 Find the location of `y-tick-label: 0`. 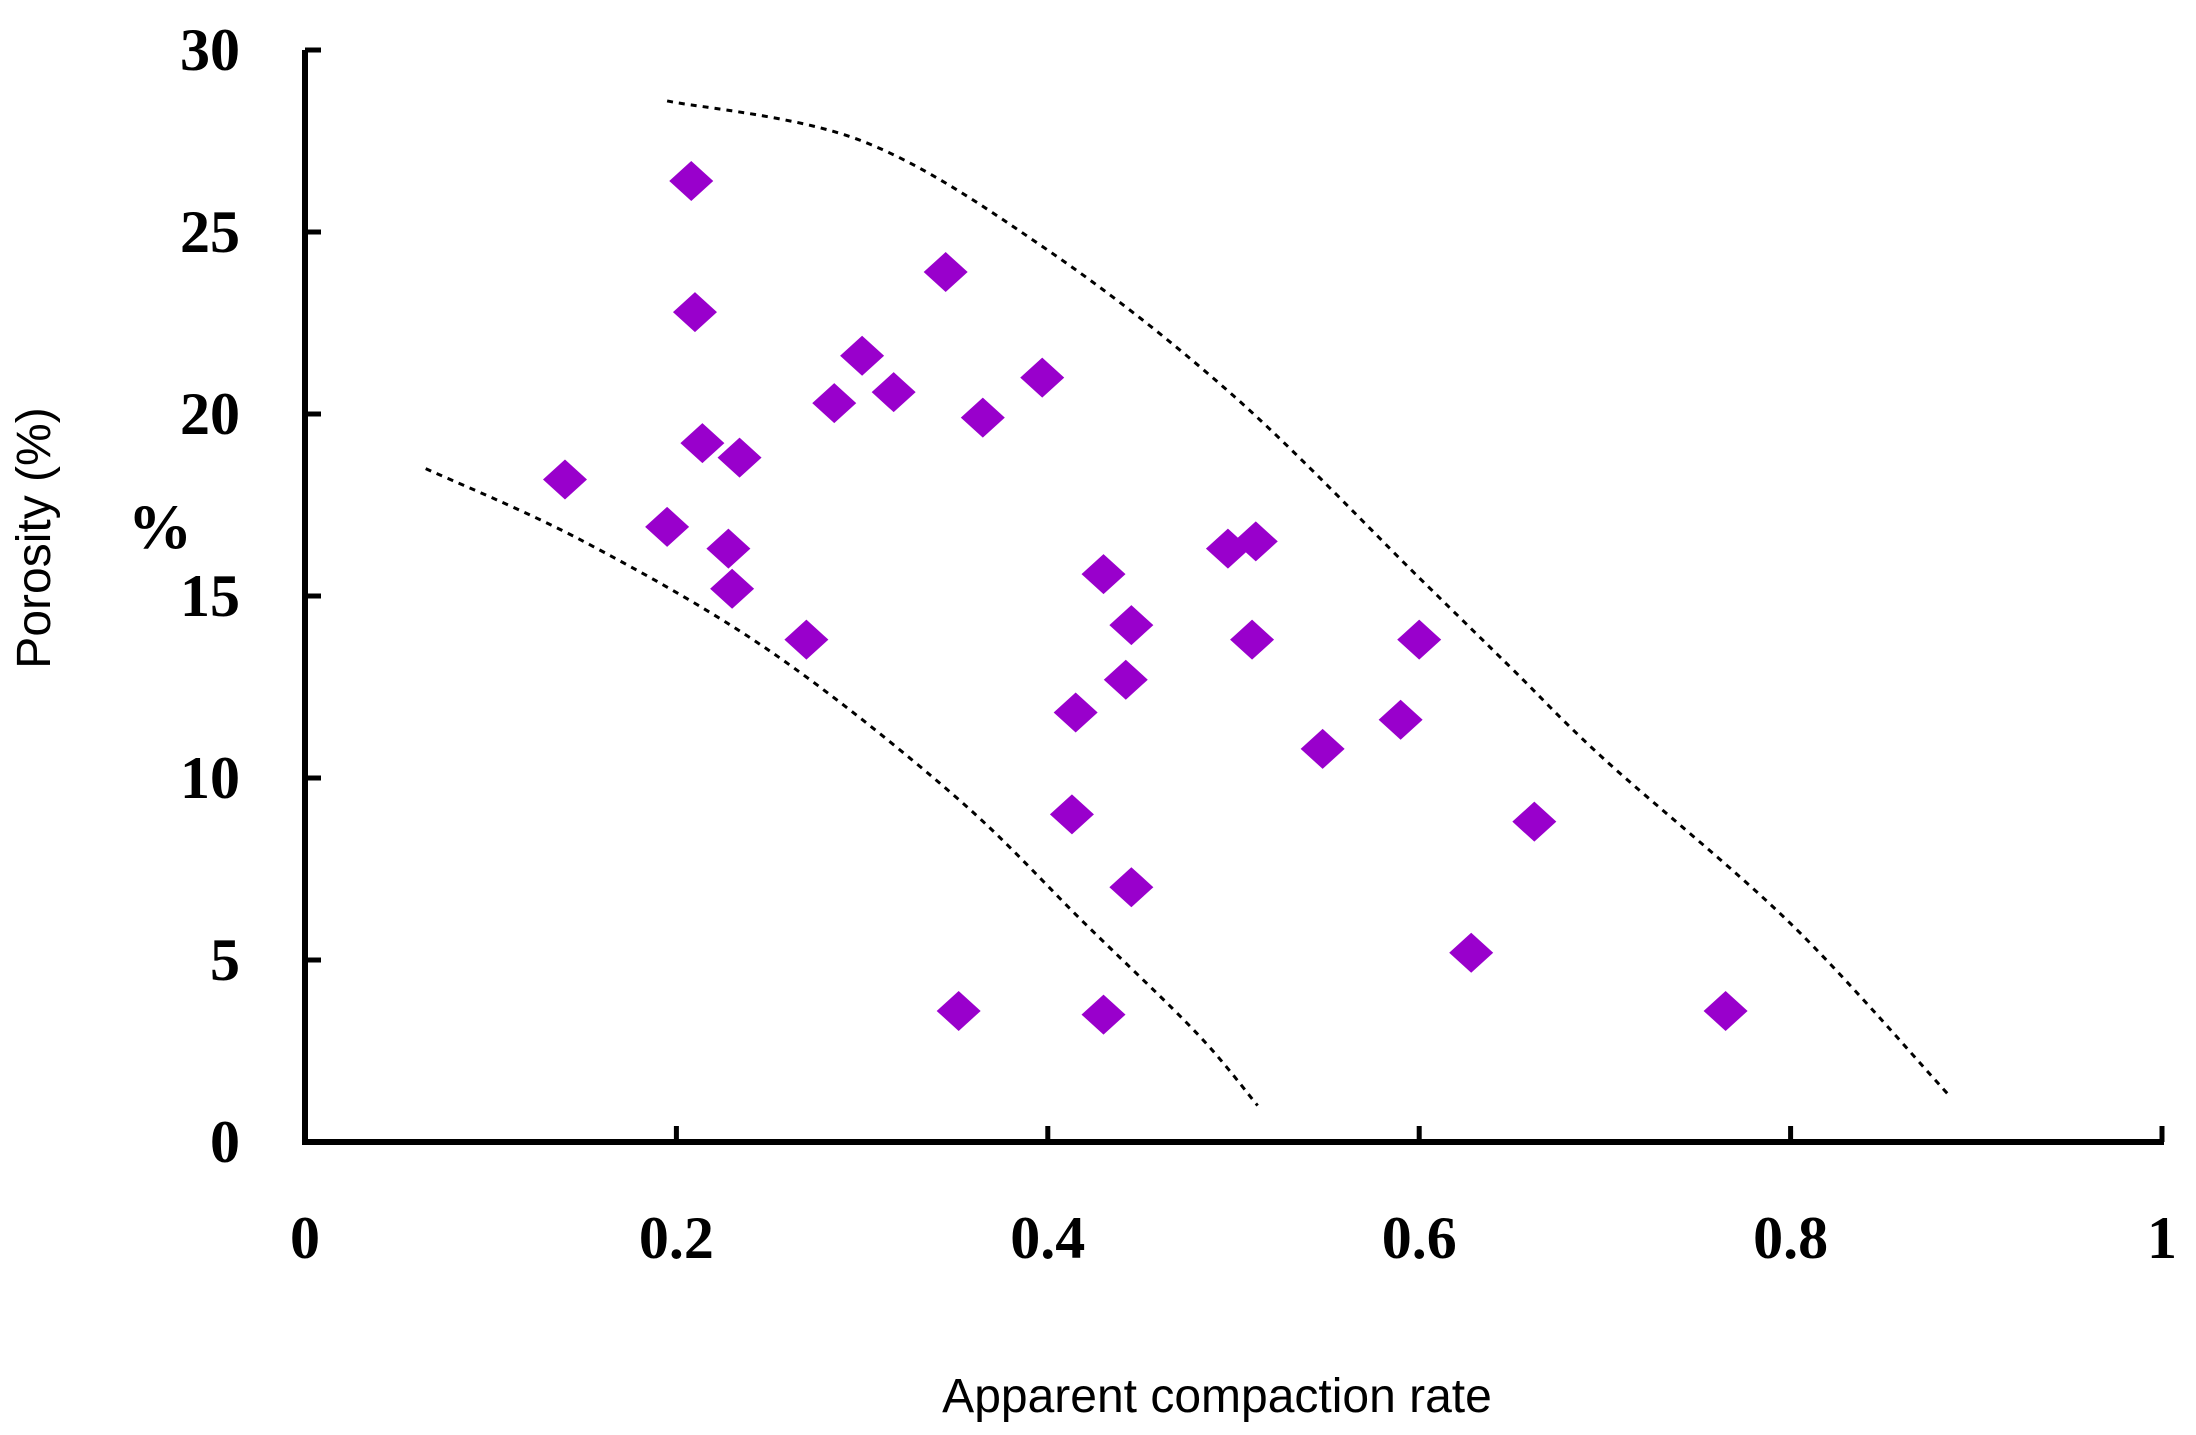

y-tick-label: 0 is located at coordinates (225, 1142).